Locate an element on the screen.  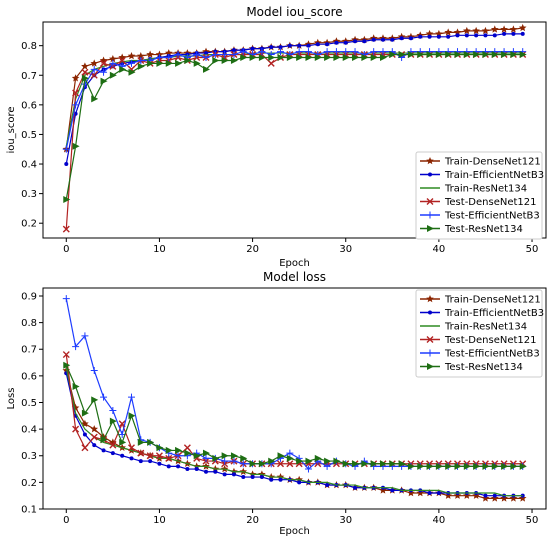
y-tick-label: 0.4 is located at coordinates (29, 430).